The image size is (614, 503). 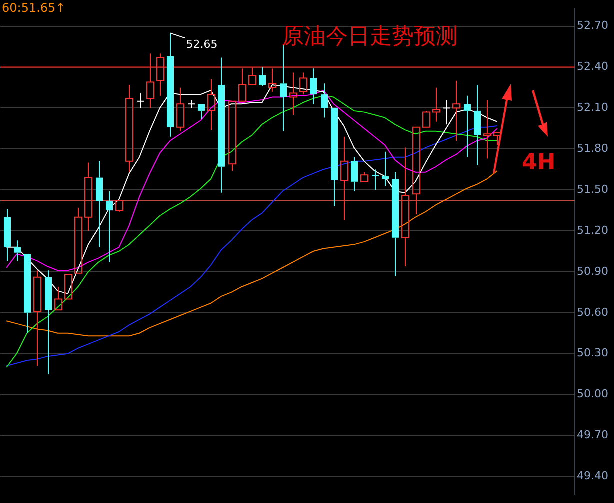 I want to click on y-tick-label: 50.90, so click(x=592, y=271).